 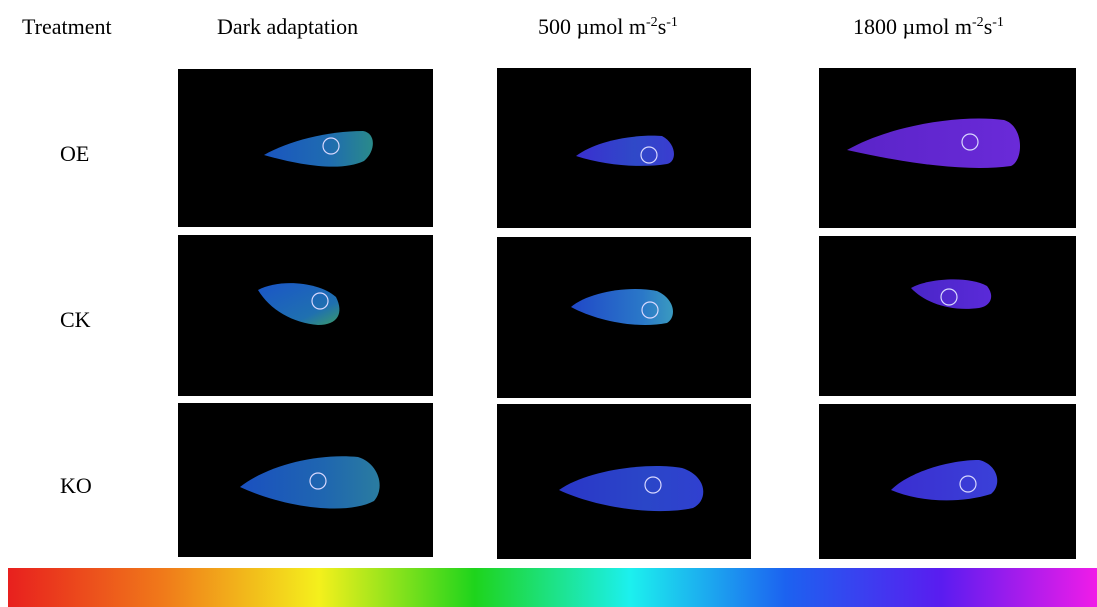 I want to click on light-1800-header: 1800 µmol m-2s-1, so click(x=928, y=27).